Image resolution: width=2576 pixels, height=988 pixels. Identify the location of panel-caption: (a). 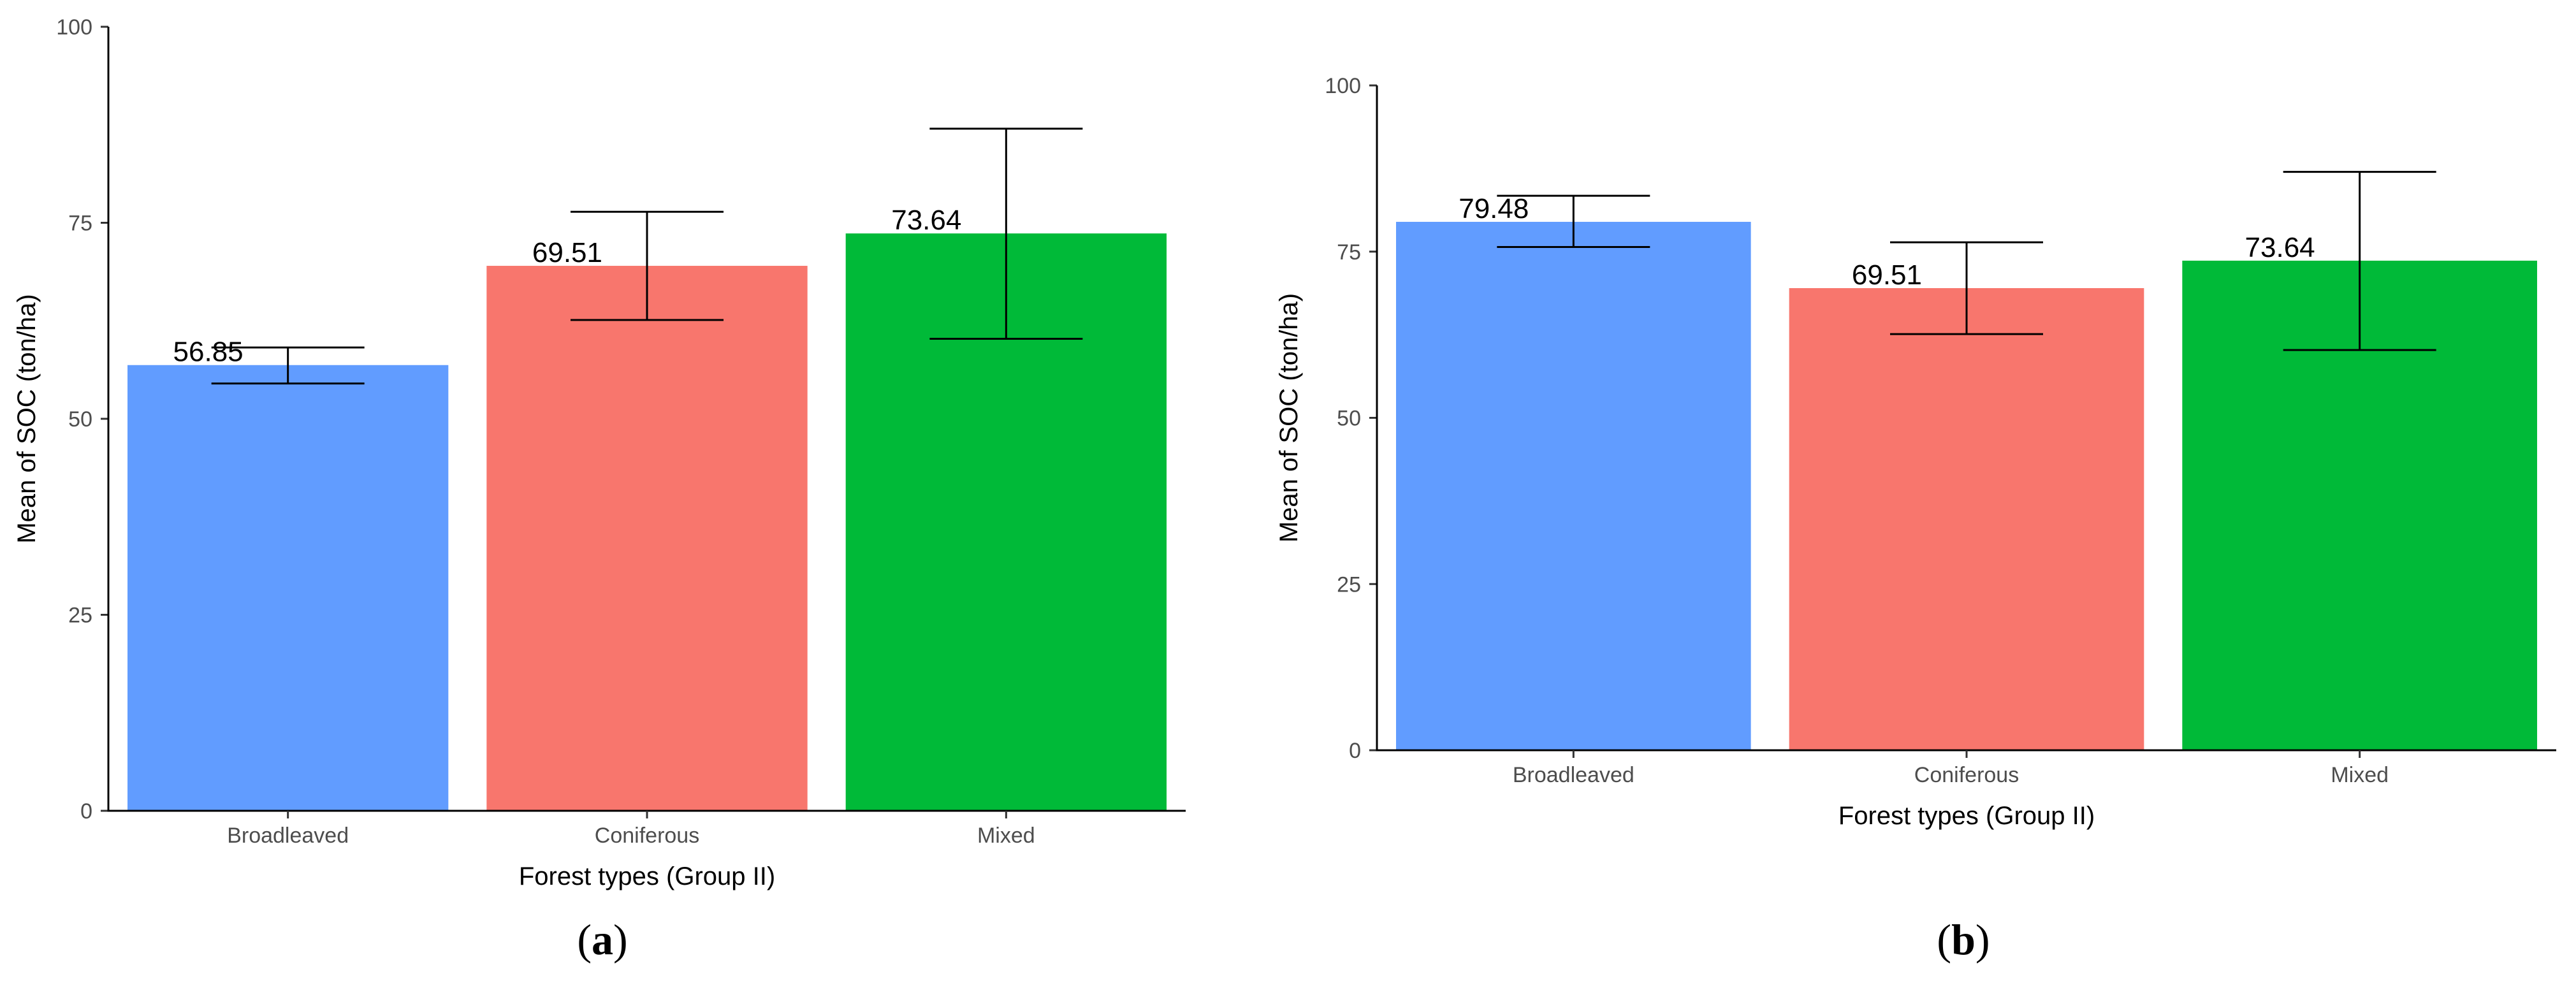
(602, 940).